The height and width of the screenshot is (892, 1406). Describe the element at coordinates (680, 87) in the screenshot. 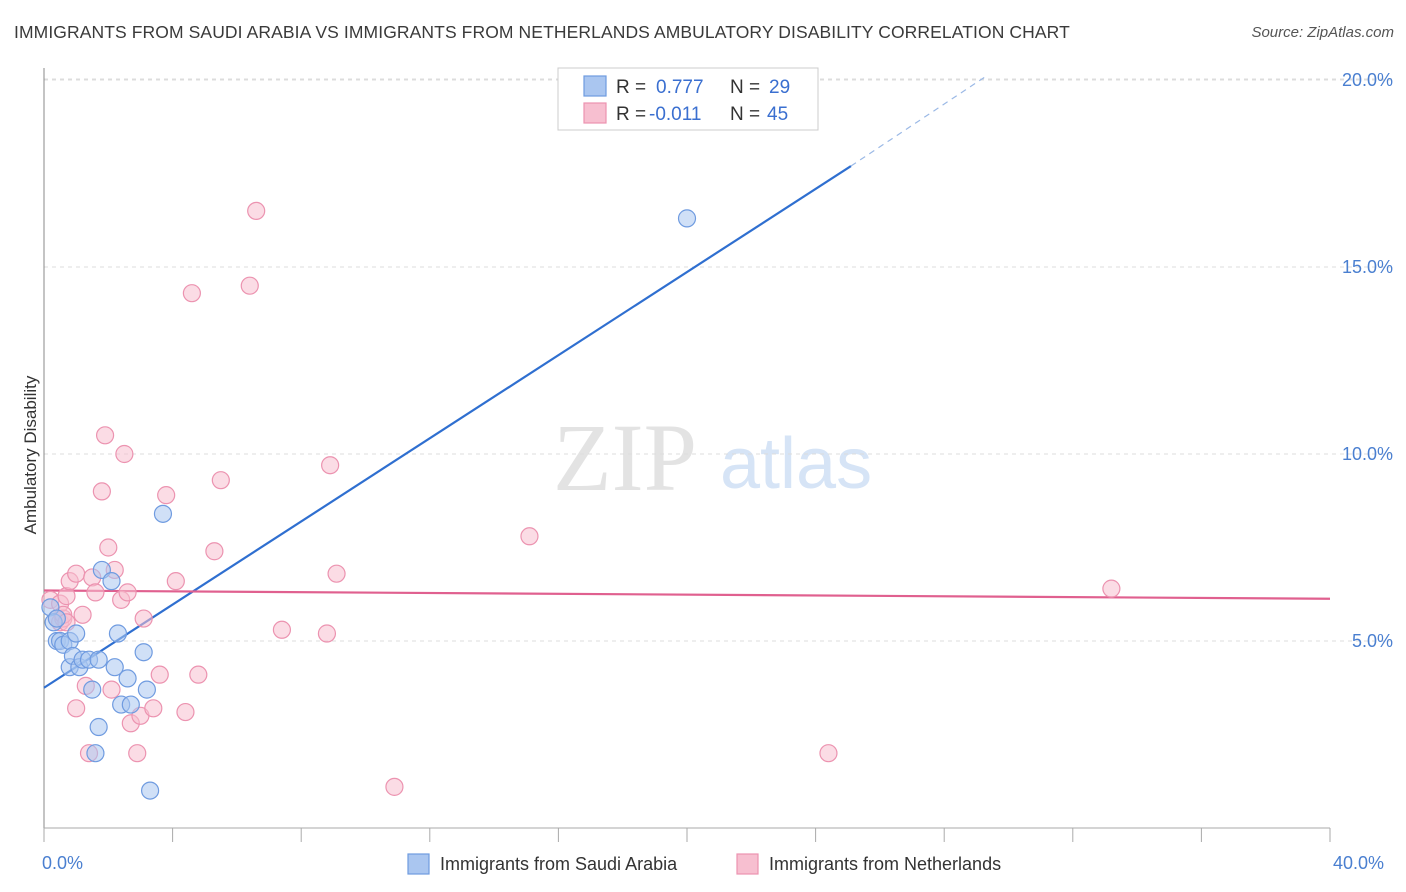

I see `legend-r-value-1: 0.777` at that location.